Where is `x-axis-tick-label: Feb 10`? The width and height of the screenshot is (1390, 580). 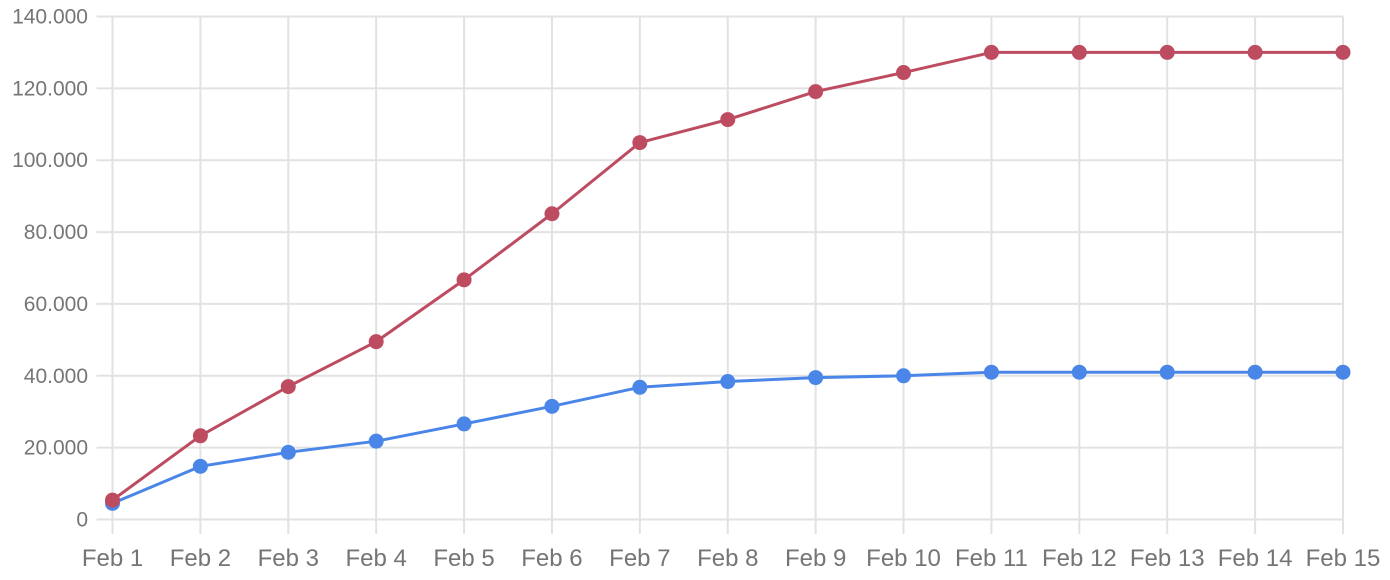 x-axis-tick-label: Feb 10 is located at coordinates (903, 558).